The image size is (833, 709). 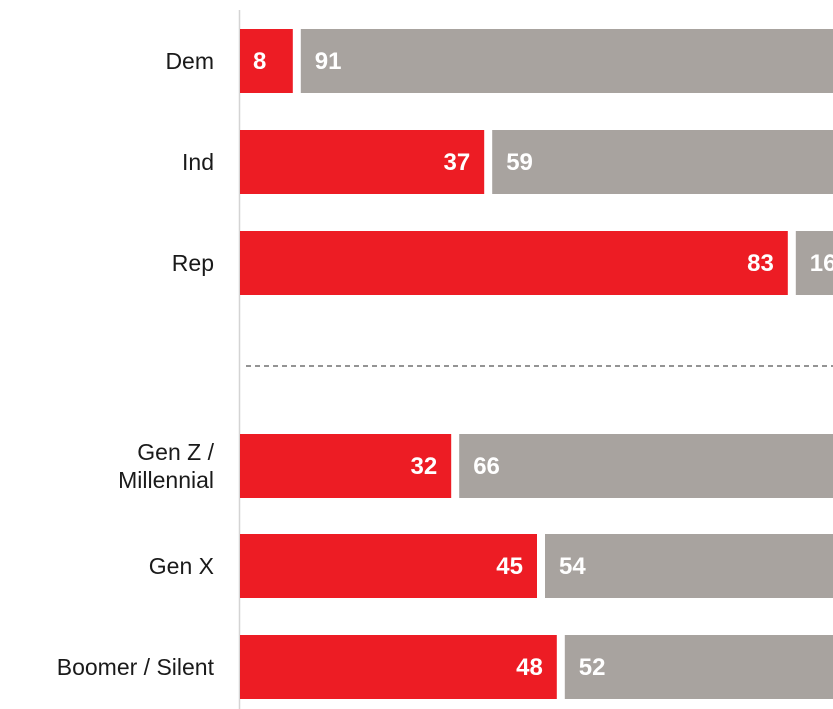 I want to click on value-label-red-3: 32, so click(x=423, y=466).